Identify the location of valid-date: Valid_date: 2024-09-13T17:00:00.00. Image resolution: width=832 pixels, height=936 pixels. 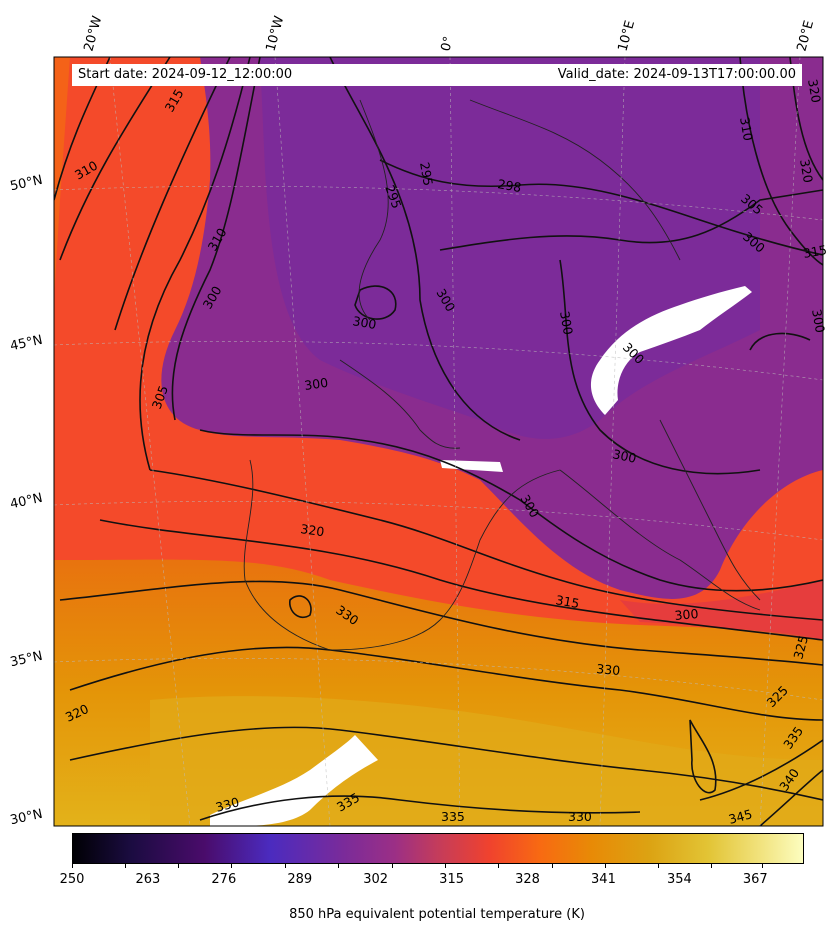
(676, 74).